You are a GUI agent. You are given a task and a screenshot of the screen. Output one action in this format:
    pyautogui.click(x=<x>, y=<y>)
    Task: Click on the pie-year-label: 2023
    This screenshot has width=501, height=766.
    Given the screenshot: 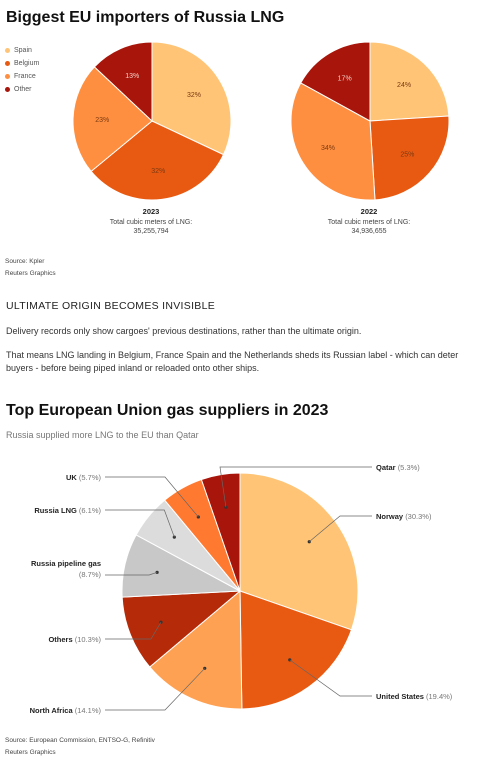 What is the action you would take?
    pyautogui.click(x=151, y=211)
    